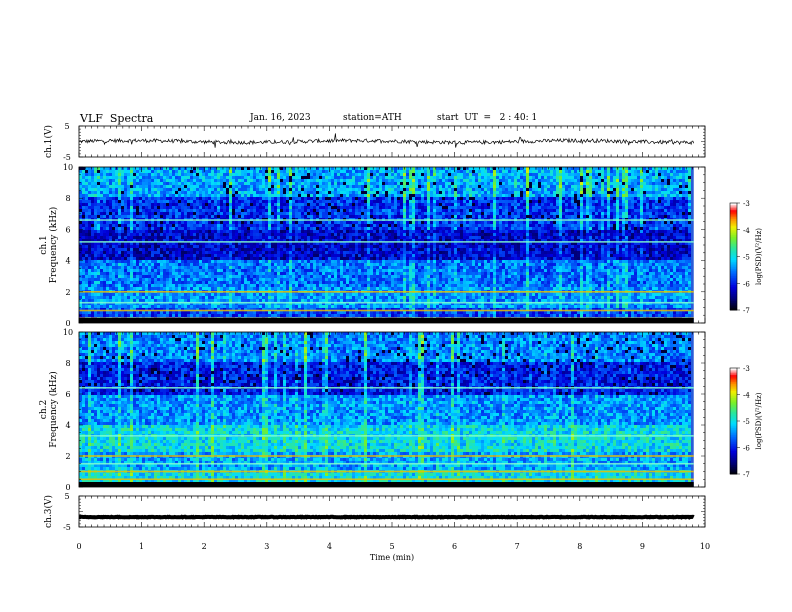 The width and height of the screenshot is (792, 612). What do you see at coordinates (746, 204) in the screenshot?
I see `colorbar-tick-label-1-0: -3` at bounding box center [746, 204].